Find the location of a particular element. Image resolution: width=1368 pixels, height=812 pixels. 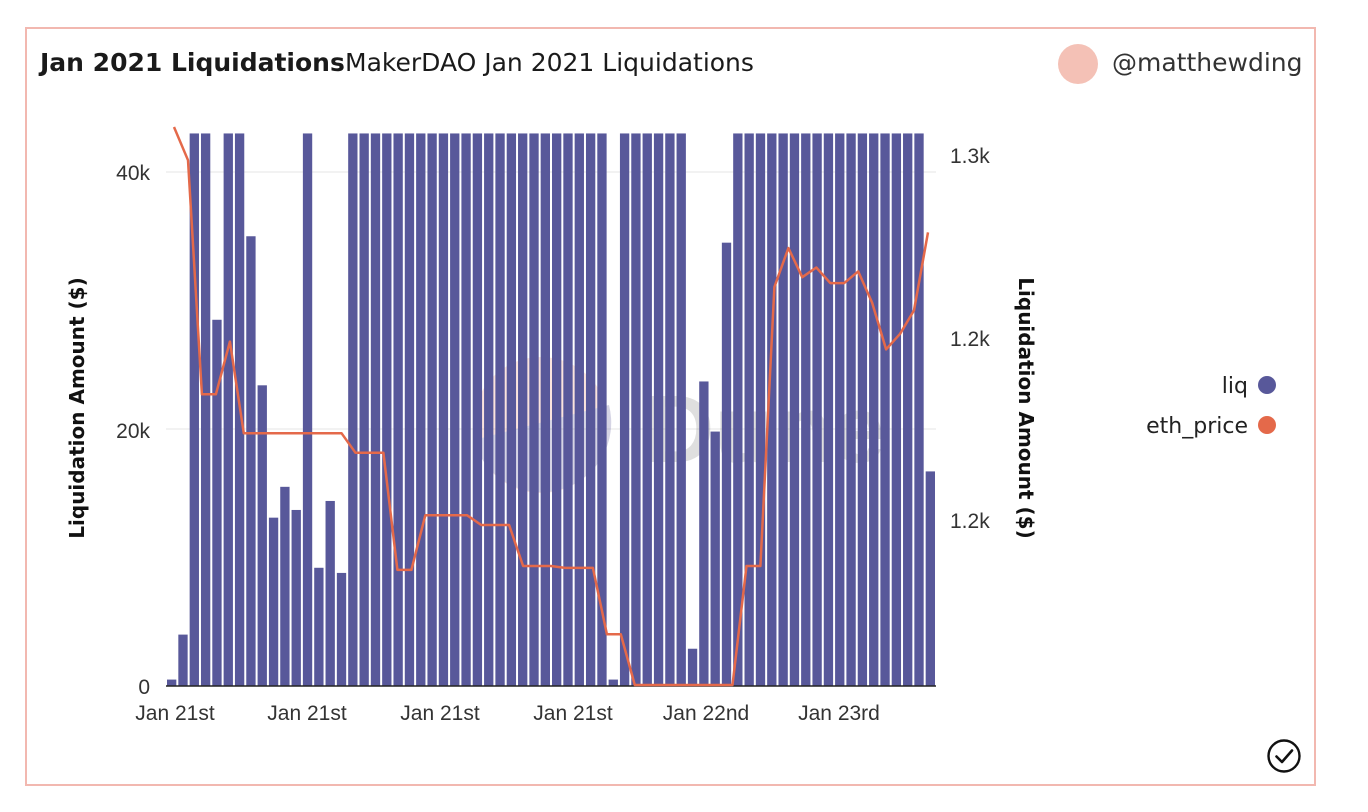

x-tick-4: Jan 22nd is located at coordinates (706, 713).